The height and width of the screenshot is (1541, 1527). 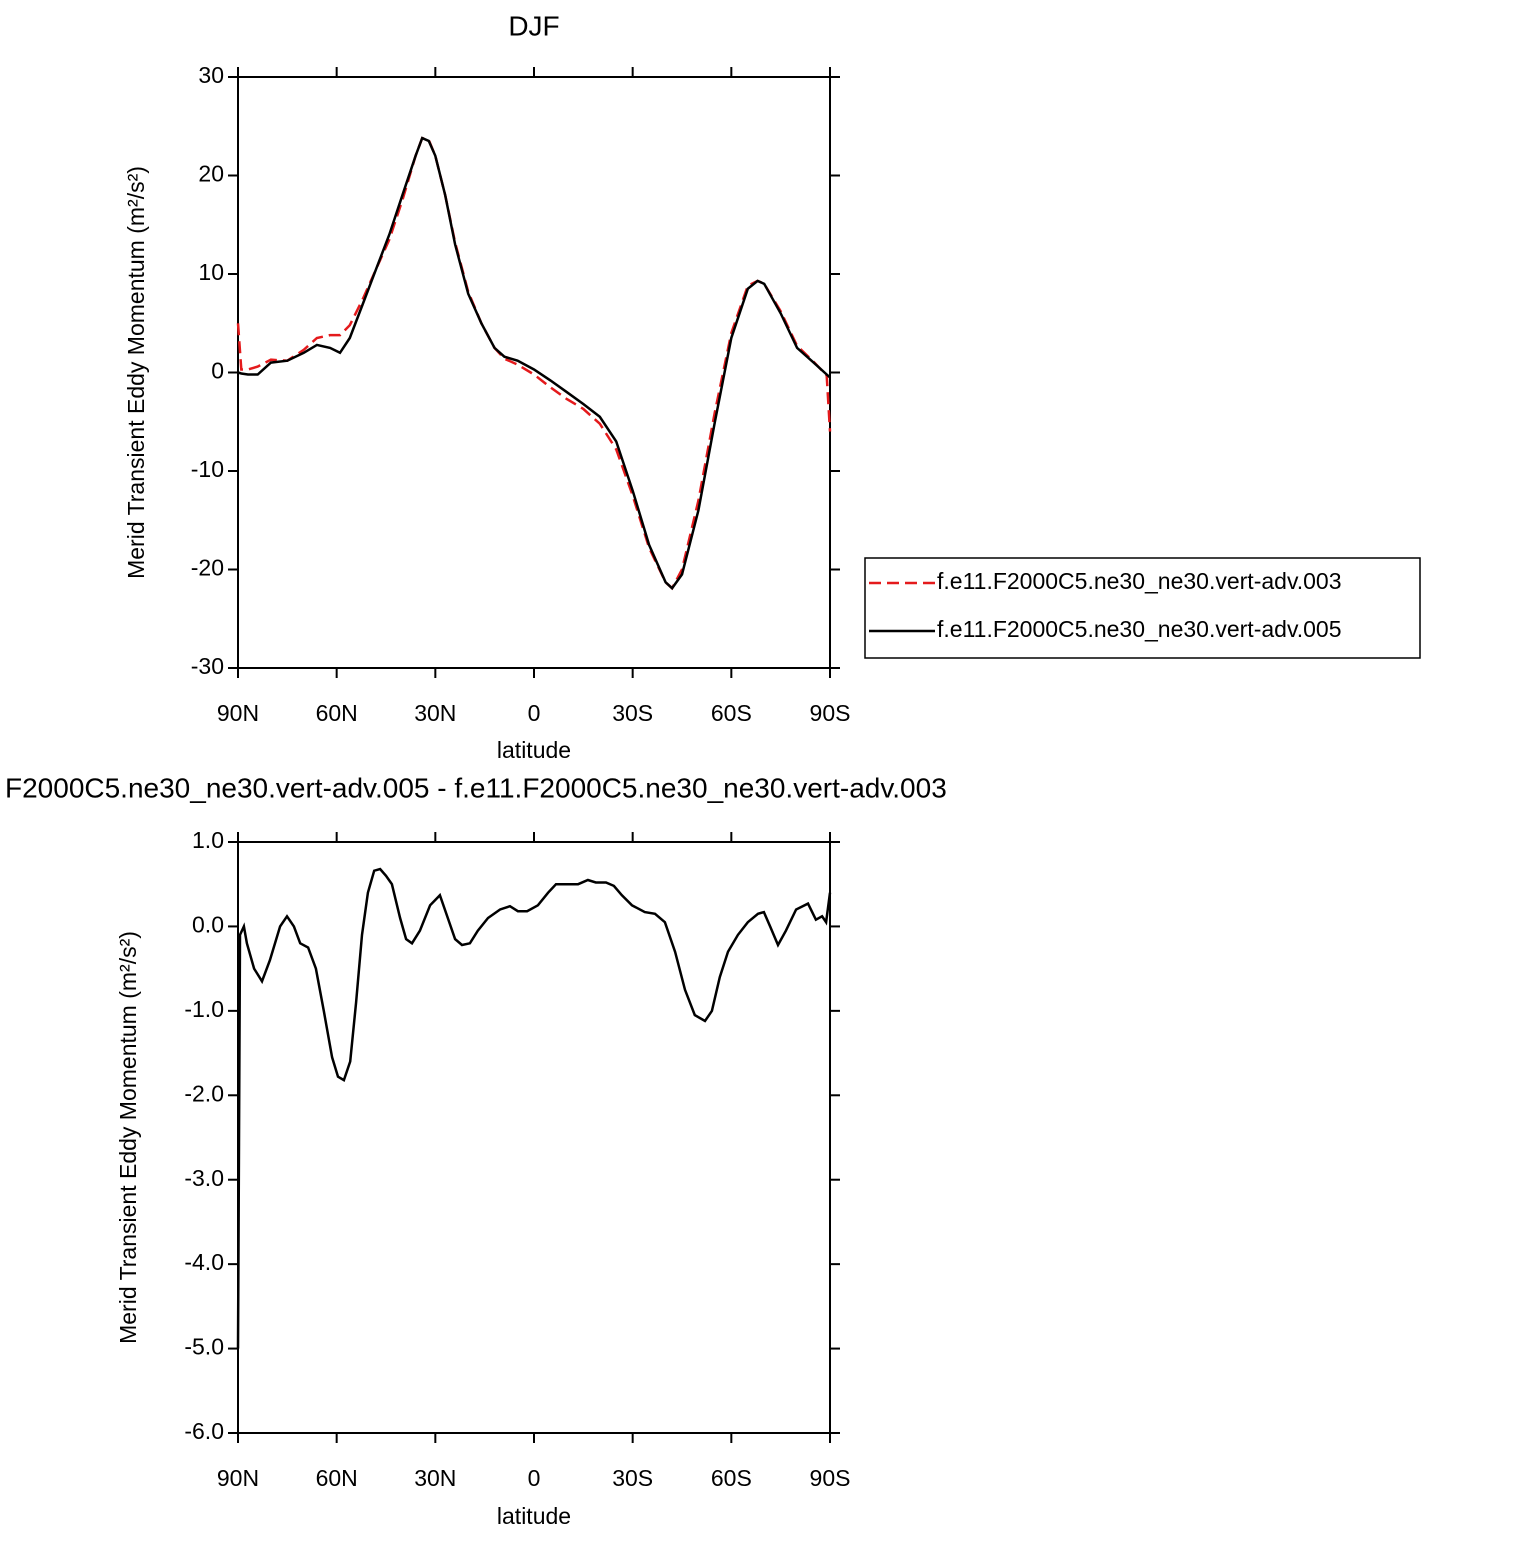 What do you see at coordinates (208, 925) in the screenshot?
I see `y-tick-label: 0.0` at bounding box center [208, 925].